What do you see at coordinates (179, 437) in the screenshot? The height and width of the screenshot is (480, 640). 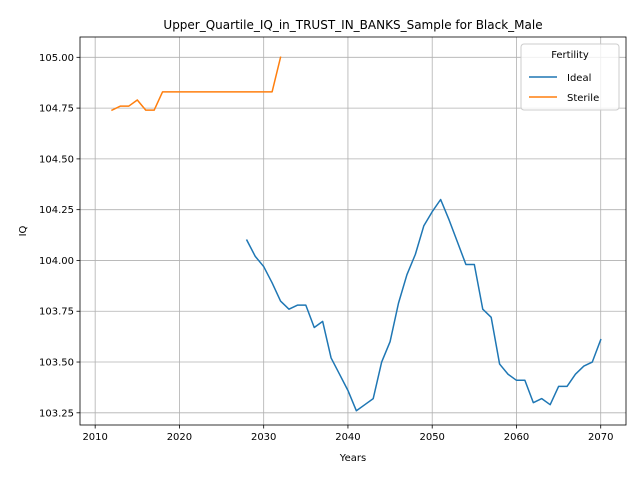 I see `x-tick-label: 2020` at bounding box center [179, 437].